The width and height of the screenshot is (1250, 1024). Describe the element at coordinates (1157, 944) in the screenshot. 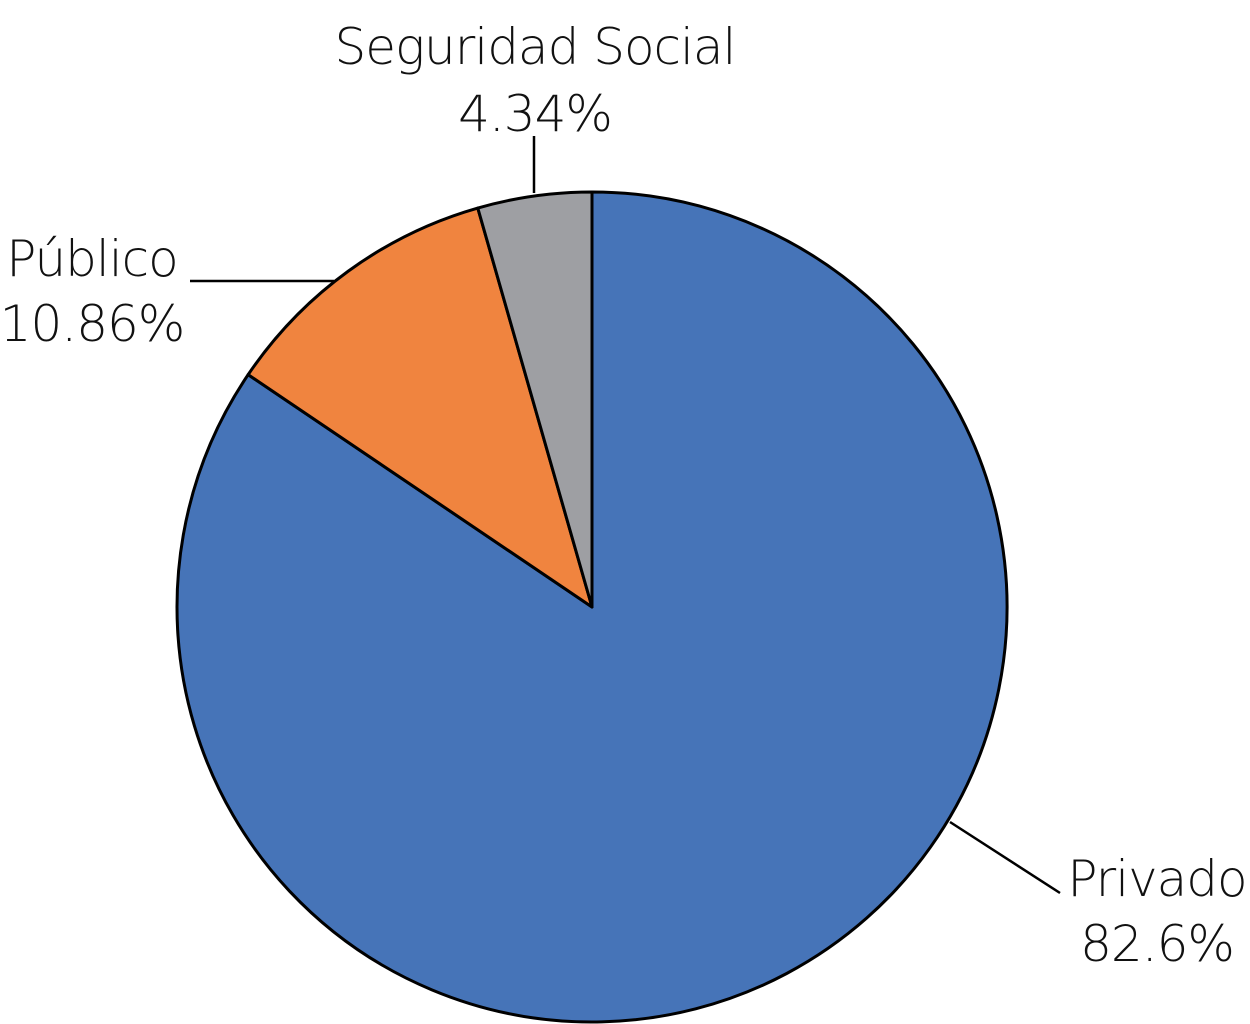

I see `label-privado-value: 82.6%` at that location.